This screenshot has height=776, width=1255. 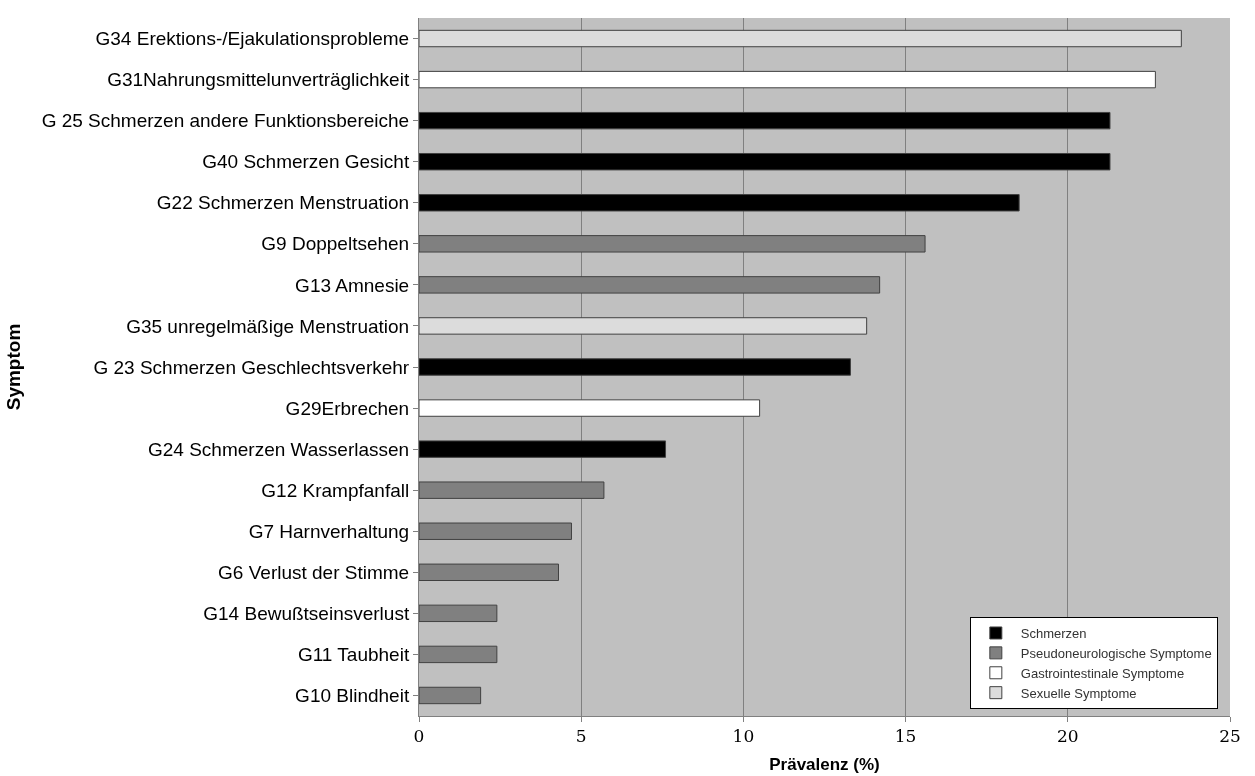 I want to click on y-tick-label: G 23 Schmerzen Geschlechtsverkehr, so click(x=251, y=367).